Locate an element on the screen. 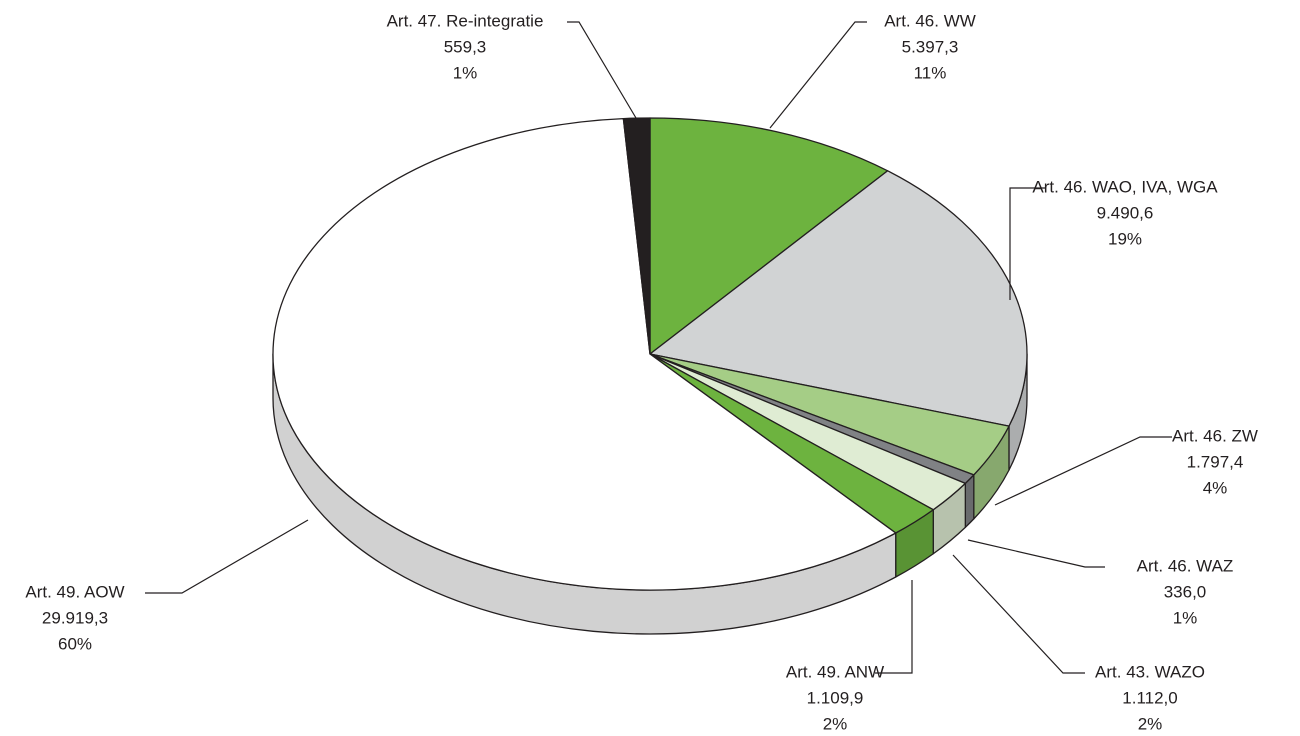 The height and width of the screenshot is (736, 1300). share-label: 11% is located at coordinates (930, 72).